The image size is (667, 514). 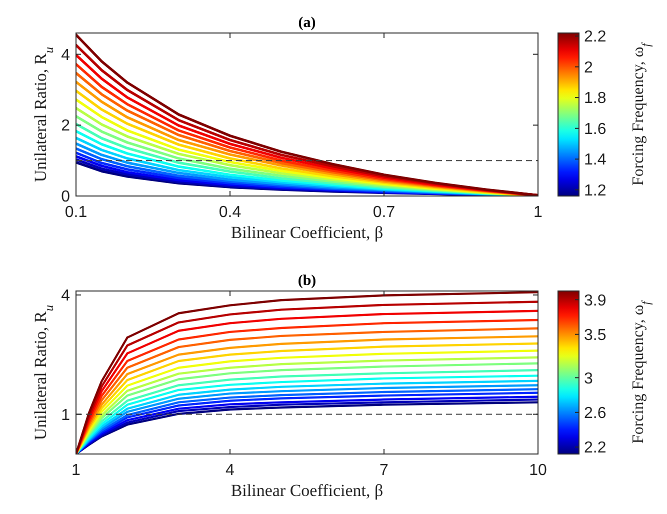 I want to click on x-tick-label: 0.7, so click(x=384, y=212).